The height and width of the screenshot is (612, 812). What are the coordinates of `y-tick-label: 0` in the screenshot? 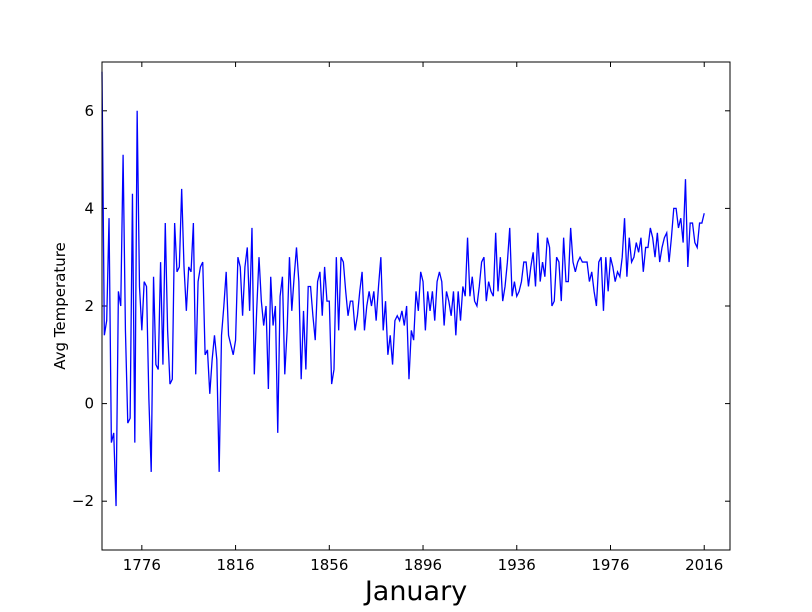 It's located at (89, 404).